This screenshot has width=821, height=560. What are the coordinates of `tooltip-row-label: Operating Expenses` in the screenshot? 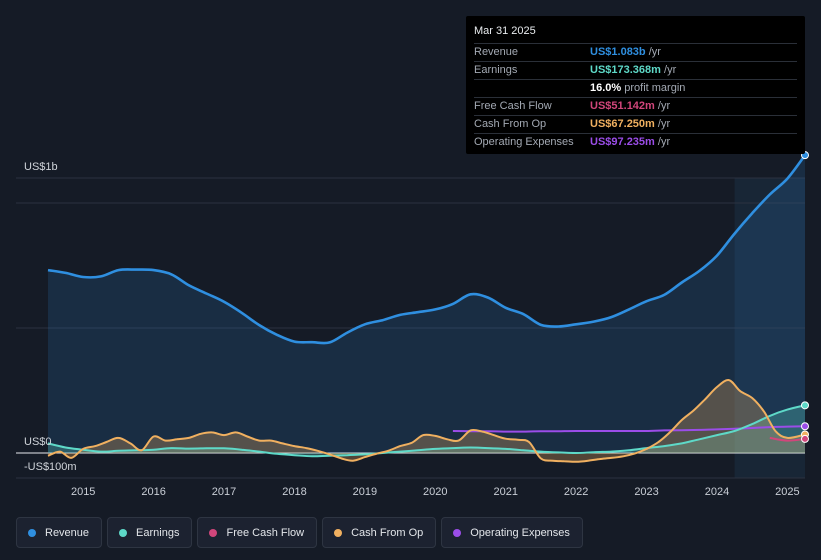 It's located at (524, 142).